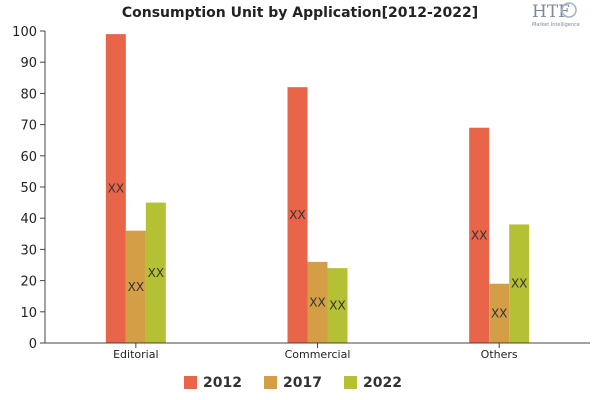 The height and width of the screenshot is (400, 600). Describe the element at coordinates (33, 344) in the screenshot. I see `y-tick-label: 0` at that location.